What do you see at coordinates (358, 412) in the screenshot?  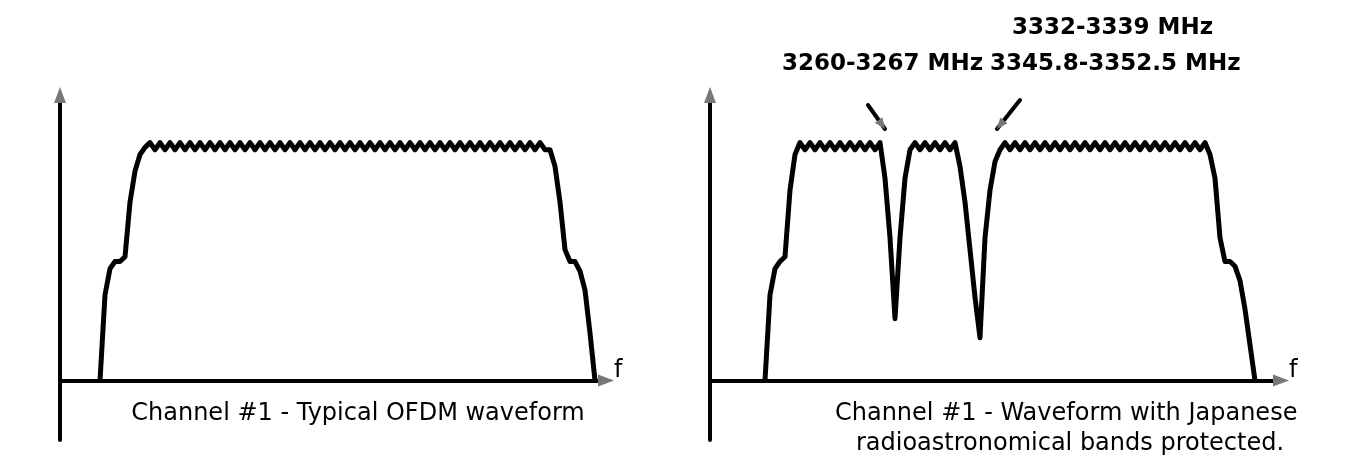 I see `text: Channel #1 - Typical OFDM waveform` at bounding box center [358, 412].